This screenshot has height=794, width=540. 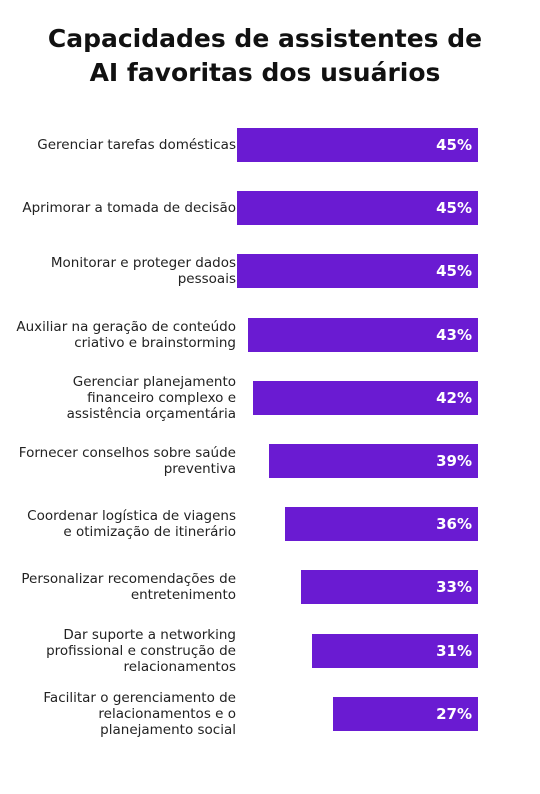 What do you see at coordinates (454, 650) in the screenshot?
I see `value-label: 31%` at bounding box center [454, 650].